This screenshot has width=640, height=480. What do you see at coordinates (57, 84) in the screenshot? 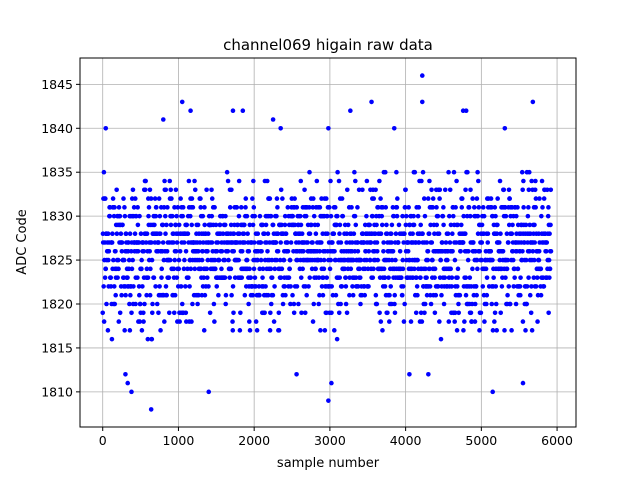
I see `y-tick-label: 1845` at bounding box center [57, 84].